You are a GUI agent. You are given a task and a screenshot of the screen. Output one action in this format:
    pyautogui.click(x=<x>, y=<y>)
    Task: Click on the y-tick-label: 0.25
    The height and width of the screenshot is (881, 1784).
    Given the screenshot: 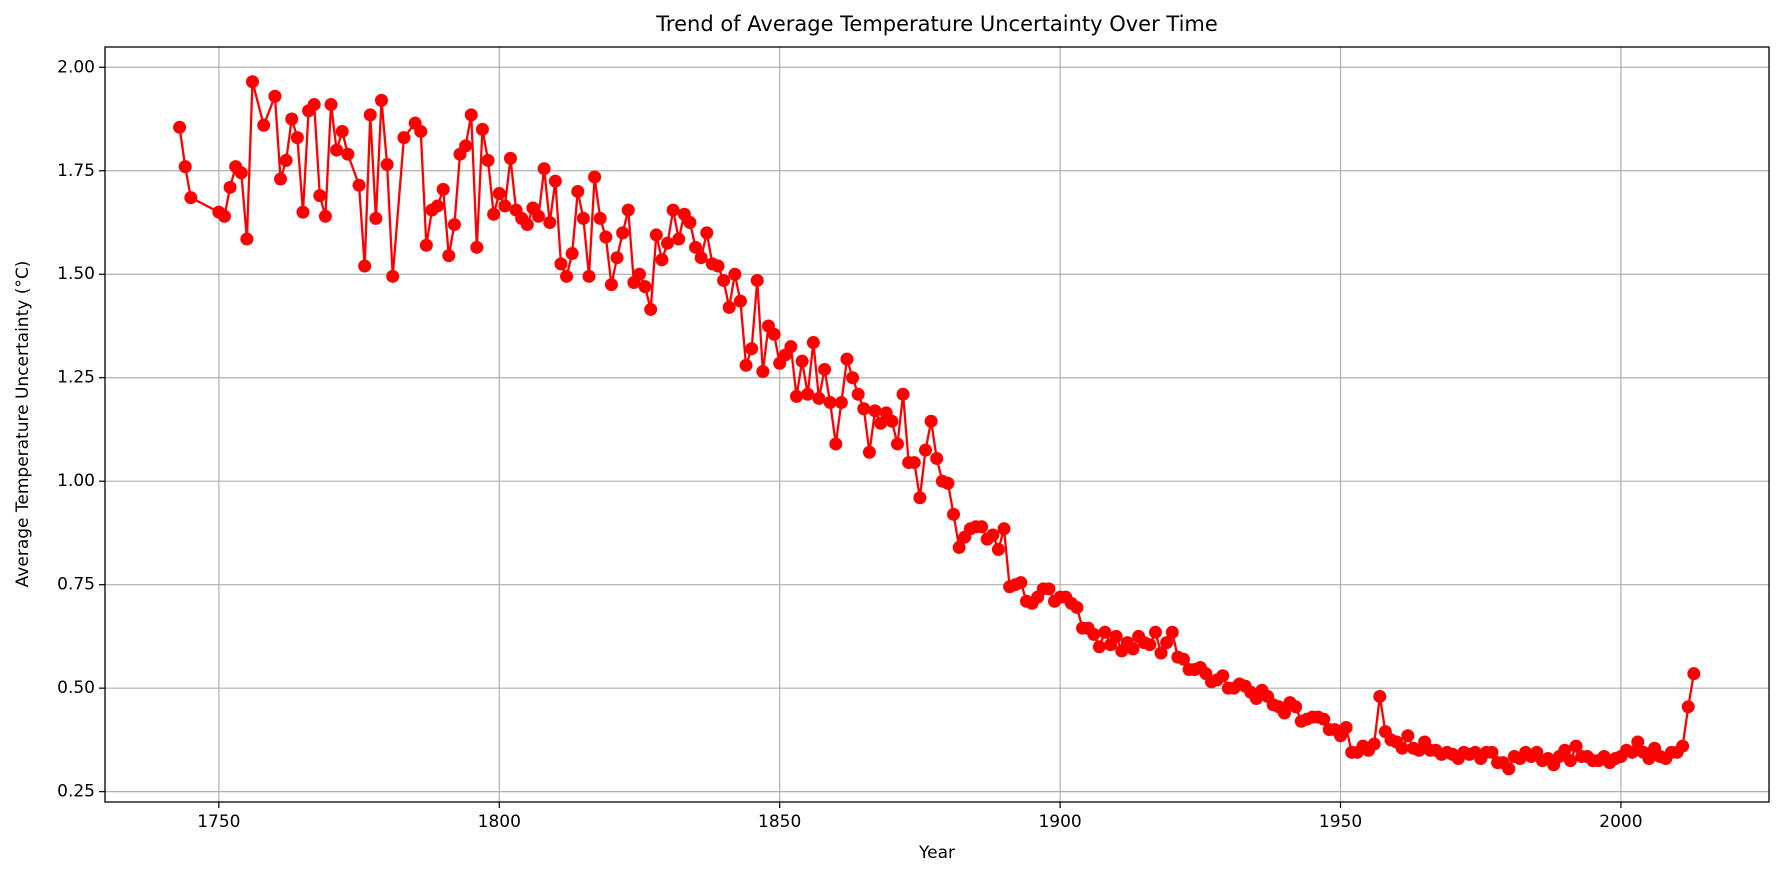 What is the action you would take?
    pyautogui.click(x=76, y=792)
    